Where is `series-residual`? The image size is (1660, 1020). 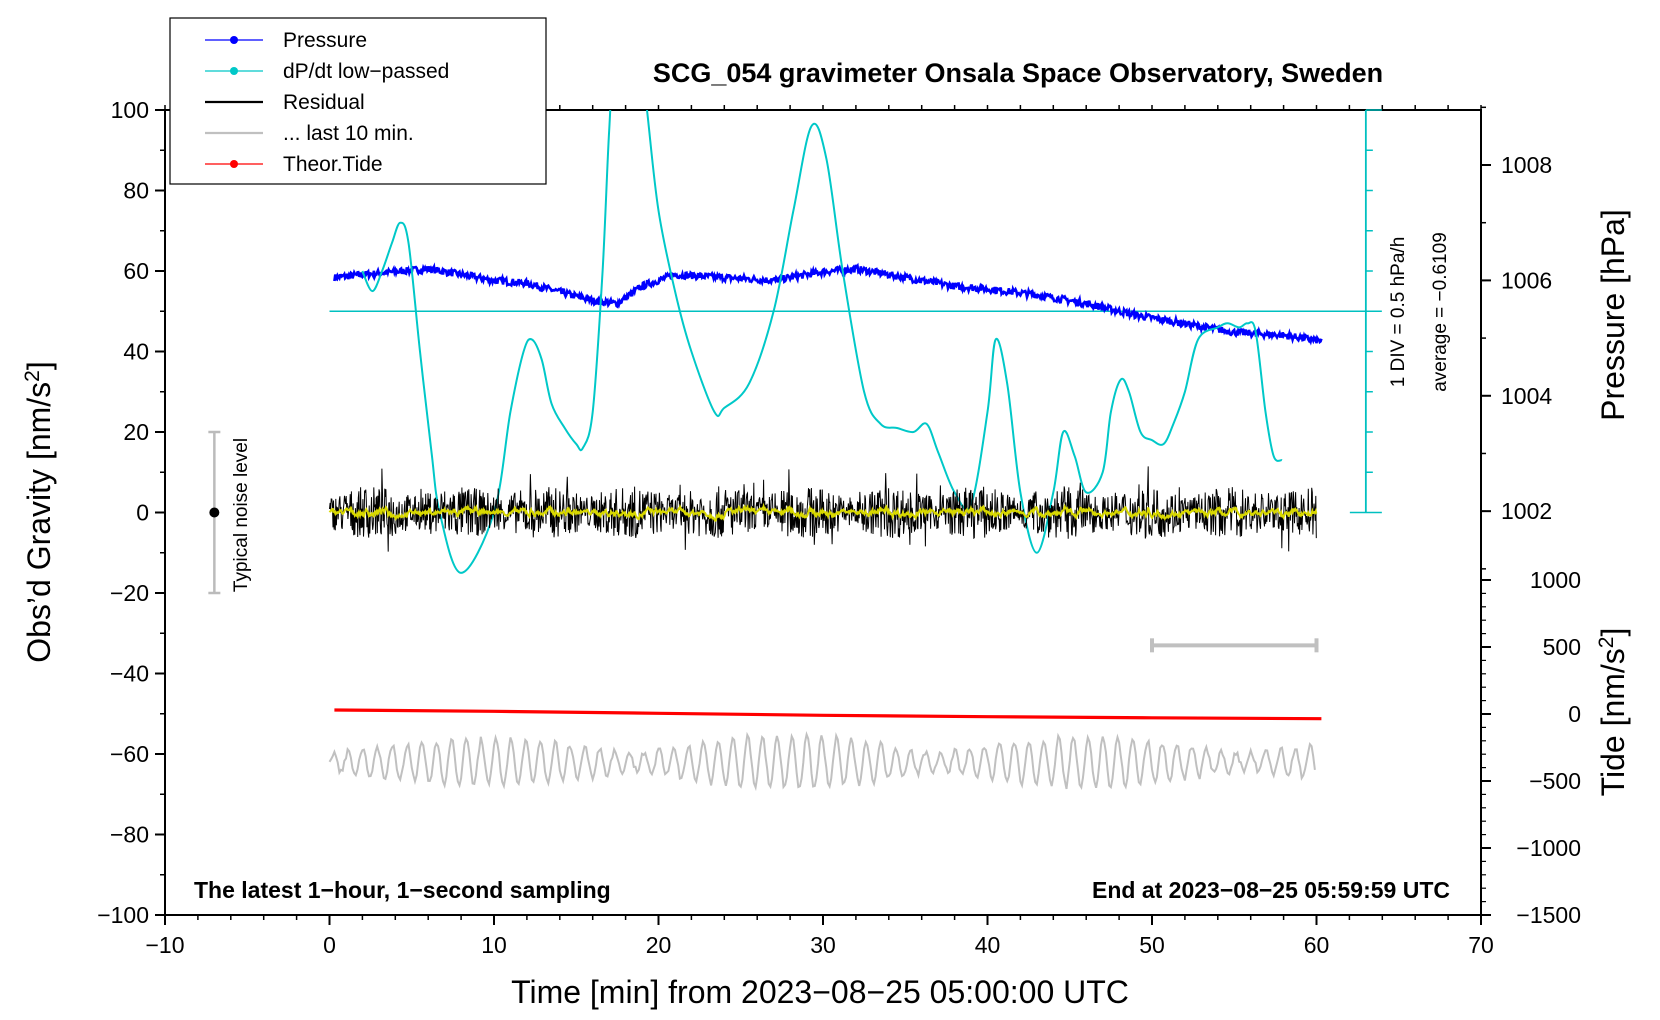
series-residual is located at coordinates (823, 509).